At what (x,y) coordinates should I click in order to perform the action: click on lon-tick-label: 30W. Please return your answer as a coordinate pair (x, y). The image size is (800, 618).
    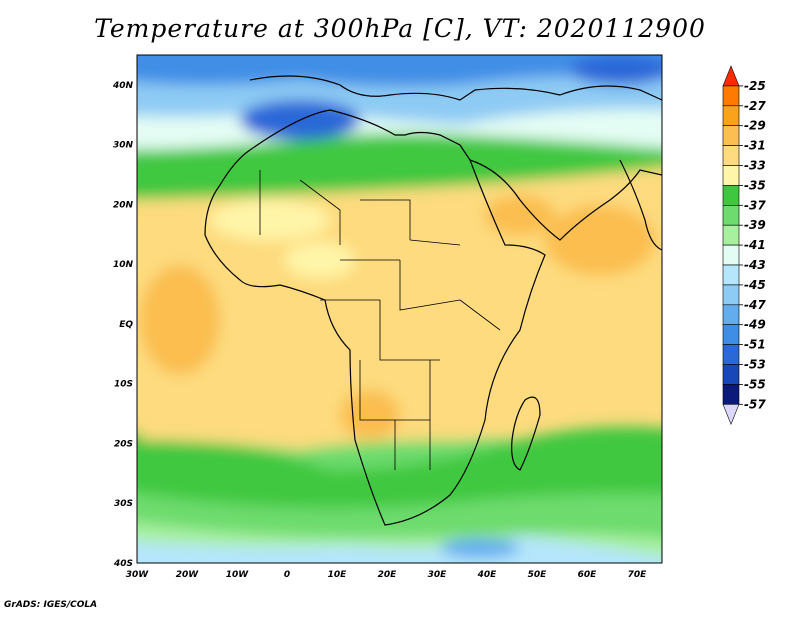
    Looking at the image, I should click on (138, 575).